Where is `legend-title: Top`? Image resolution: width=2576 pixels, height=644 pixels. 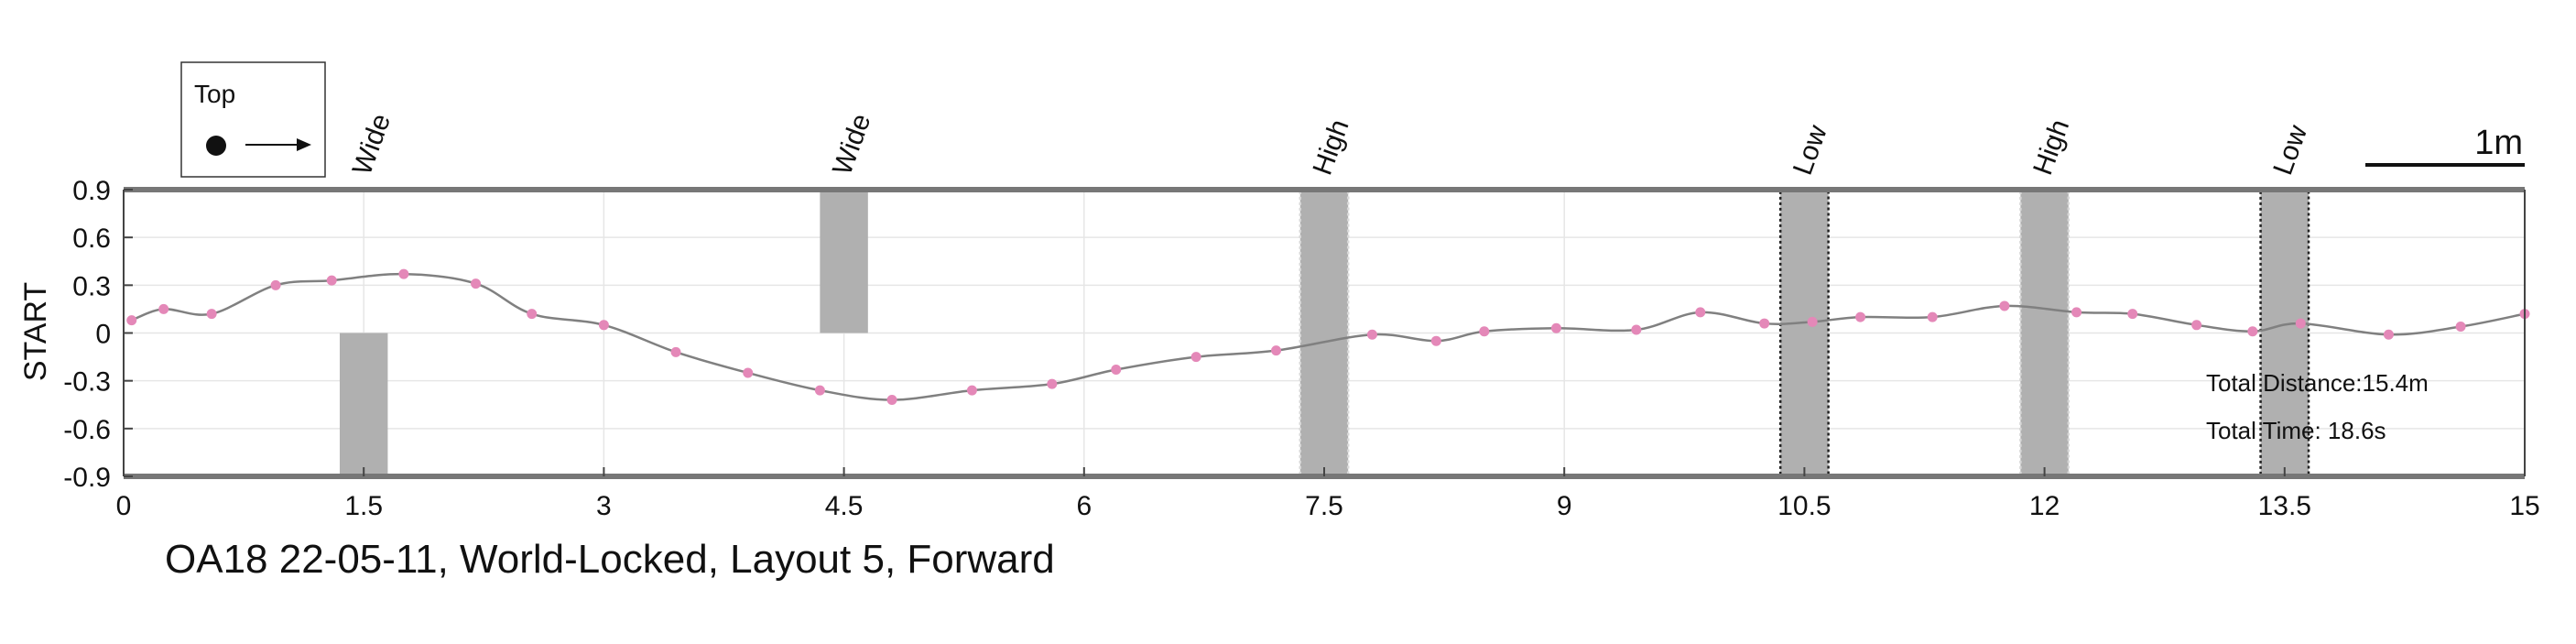 legend-title: Top is located at coordinates (214, 94).